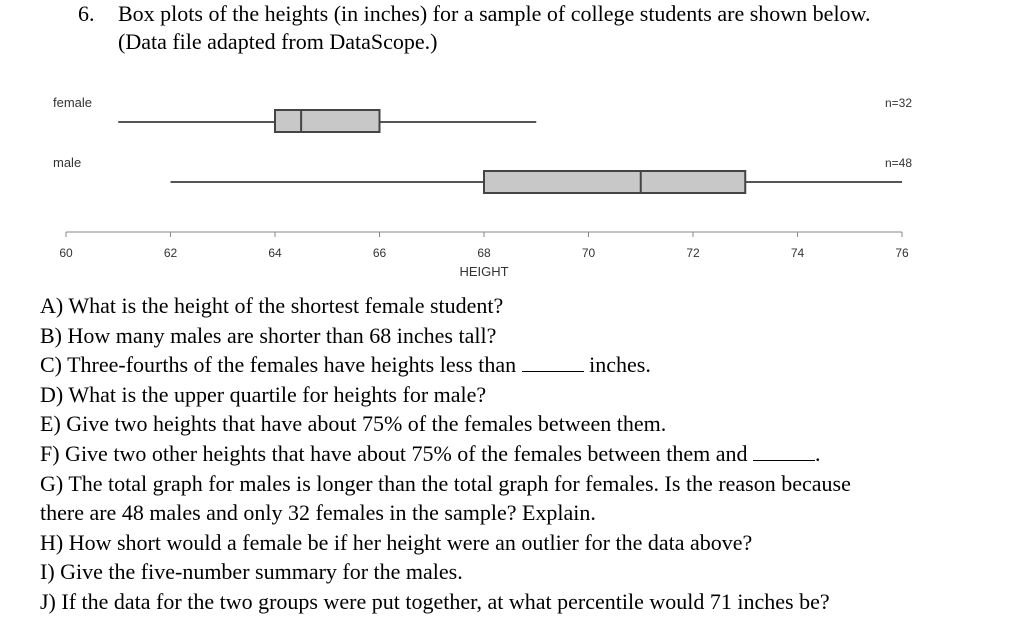  I want to click on series-label-male: male, so click(67, 162).